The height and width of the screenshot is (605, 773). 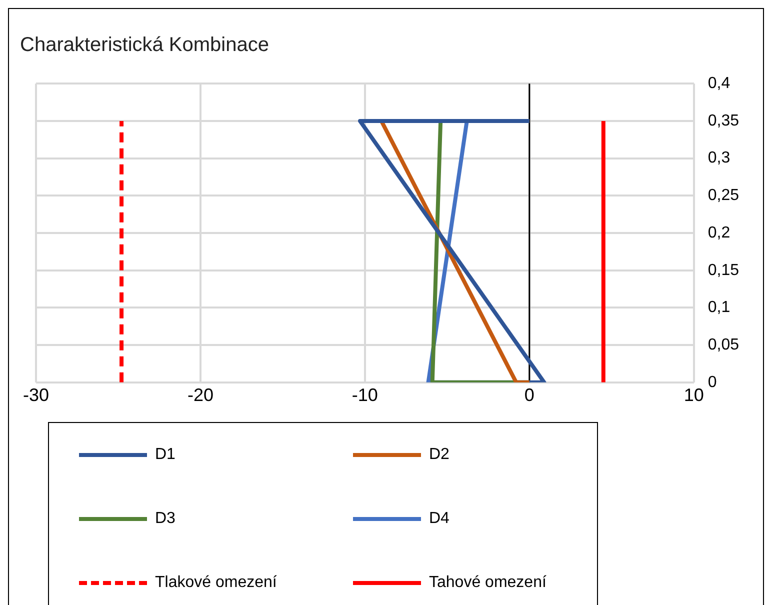 What do you see at coordinates (216, 583) in the screenshot?
I see `legend-label: Tlakové omezení` at bounding box center [216, 583].